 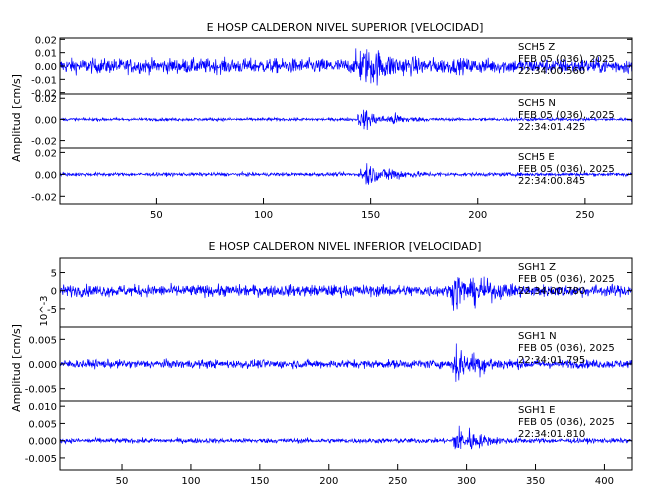 What do you see at coordinates (54, 274) in the screenshot?
I see `y-tick-label: 5` at bounding box center [54, 274].